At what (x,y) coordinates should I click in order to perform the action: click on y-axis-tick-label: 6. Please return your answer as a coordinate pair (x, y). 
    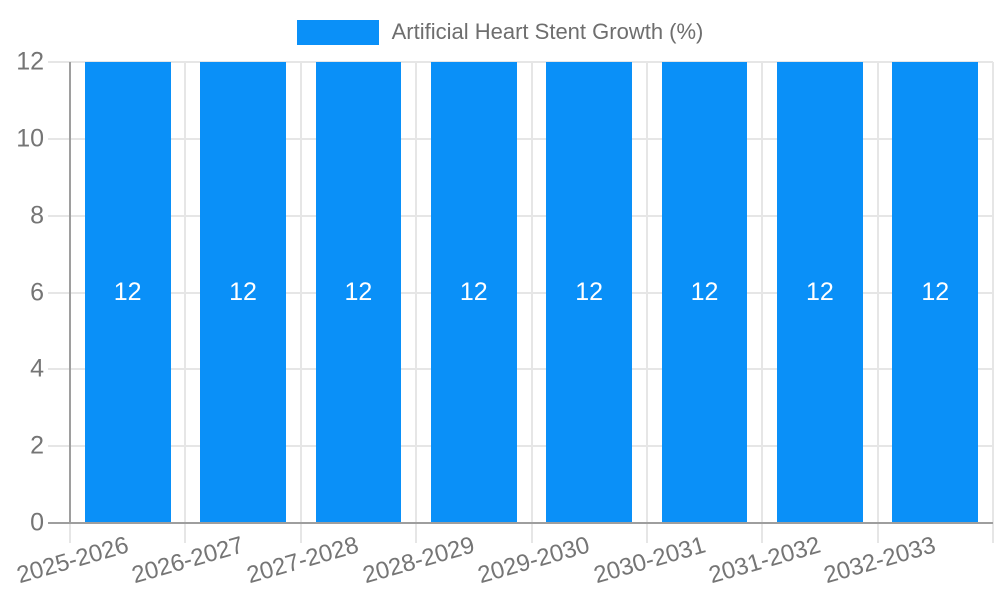
    Looking at the image, I should click on (37, 292).